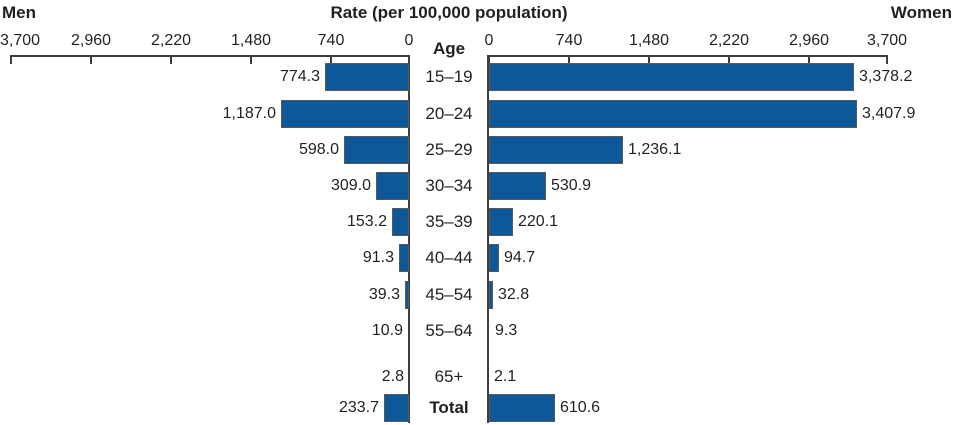 This screenshot has height=425, width=960. What do you see at coordinates (387, 330) in the screenshot?
I see `men-value-label: 10.9` at bounding box center [387, 330].